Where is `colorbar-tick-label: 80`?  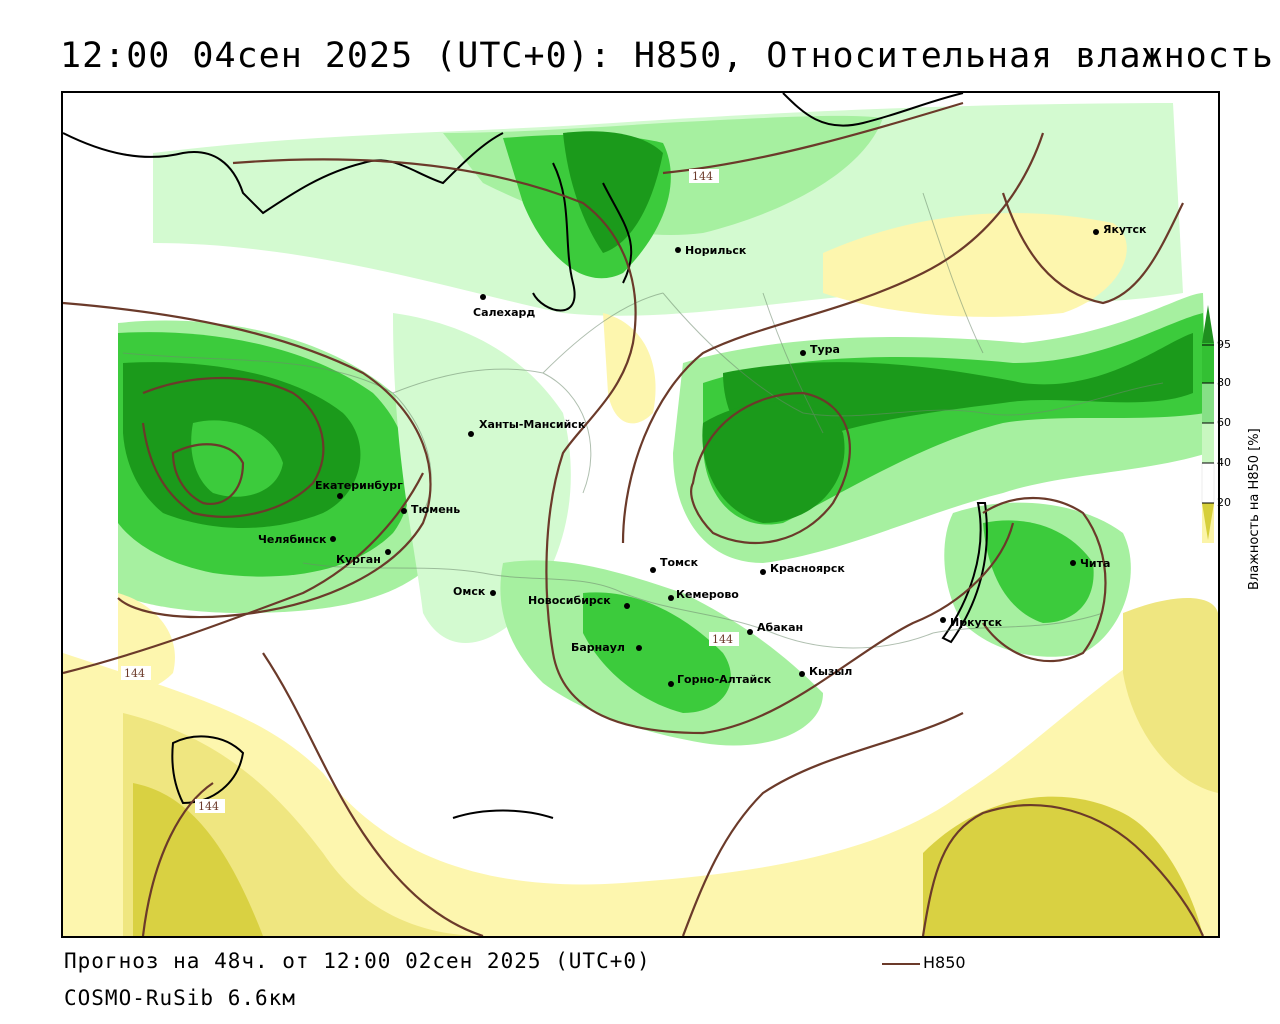
colorbar-tick-label: 80 is located at coordinates (1224, 382).